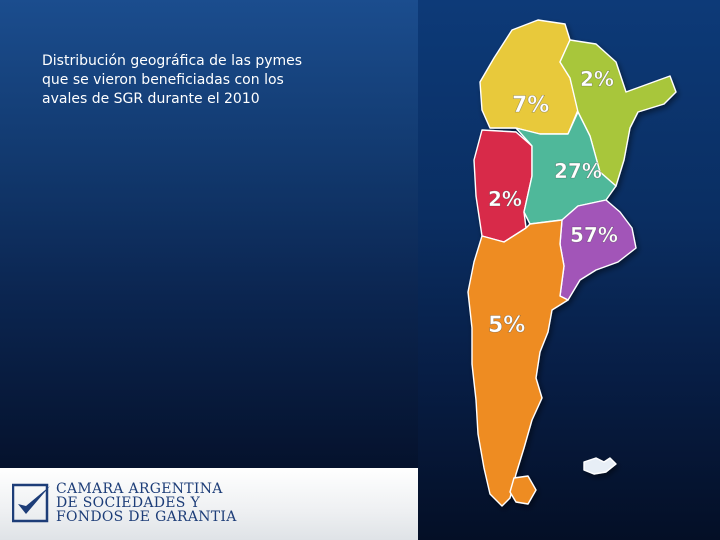 The image size is (720, 540). I want to click on region-nea, so click(618, 113).